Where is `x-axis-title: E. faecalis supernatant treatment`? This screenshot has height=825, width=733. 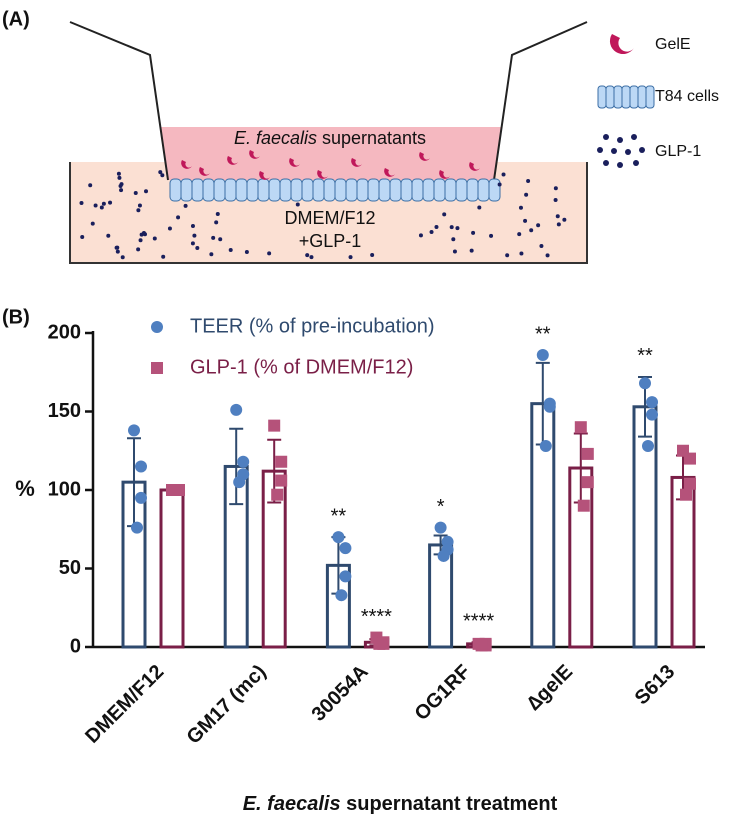 x-axis-title: E. faecalis supernatant treatment is located at coordinates (400, 804).